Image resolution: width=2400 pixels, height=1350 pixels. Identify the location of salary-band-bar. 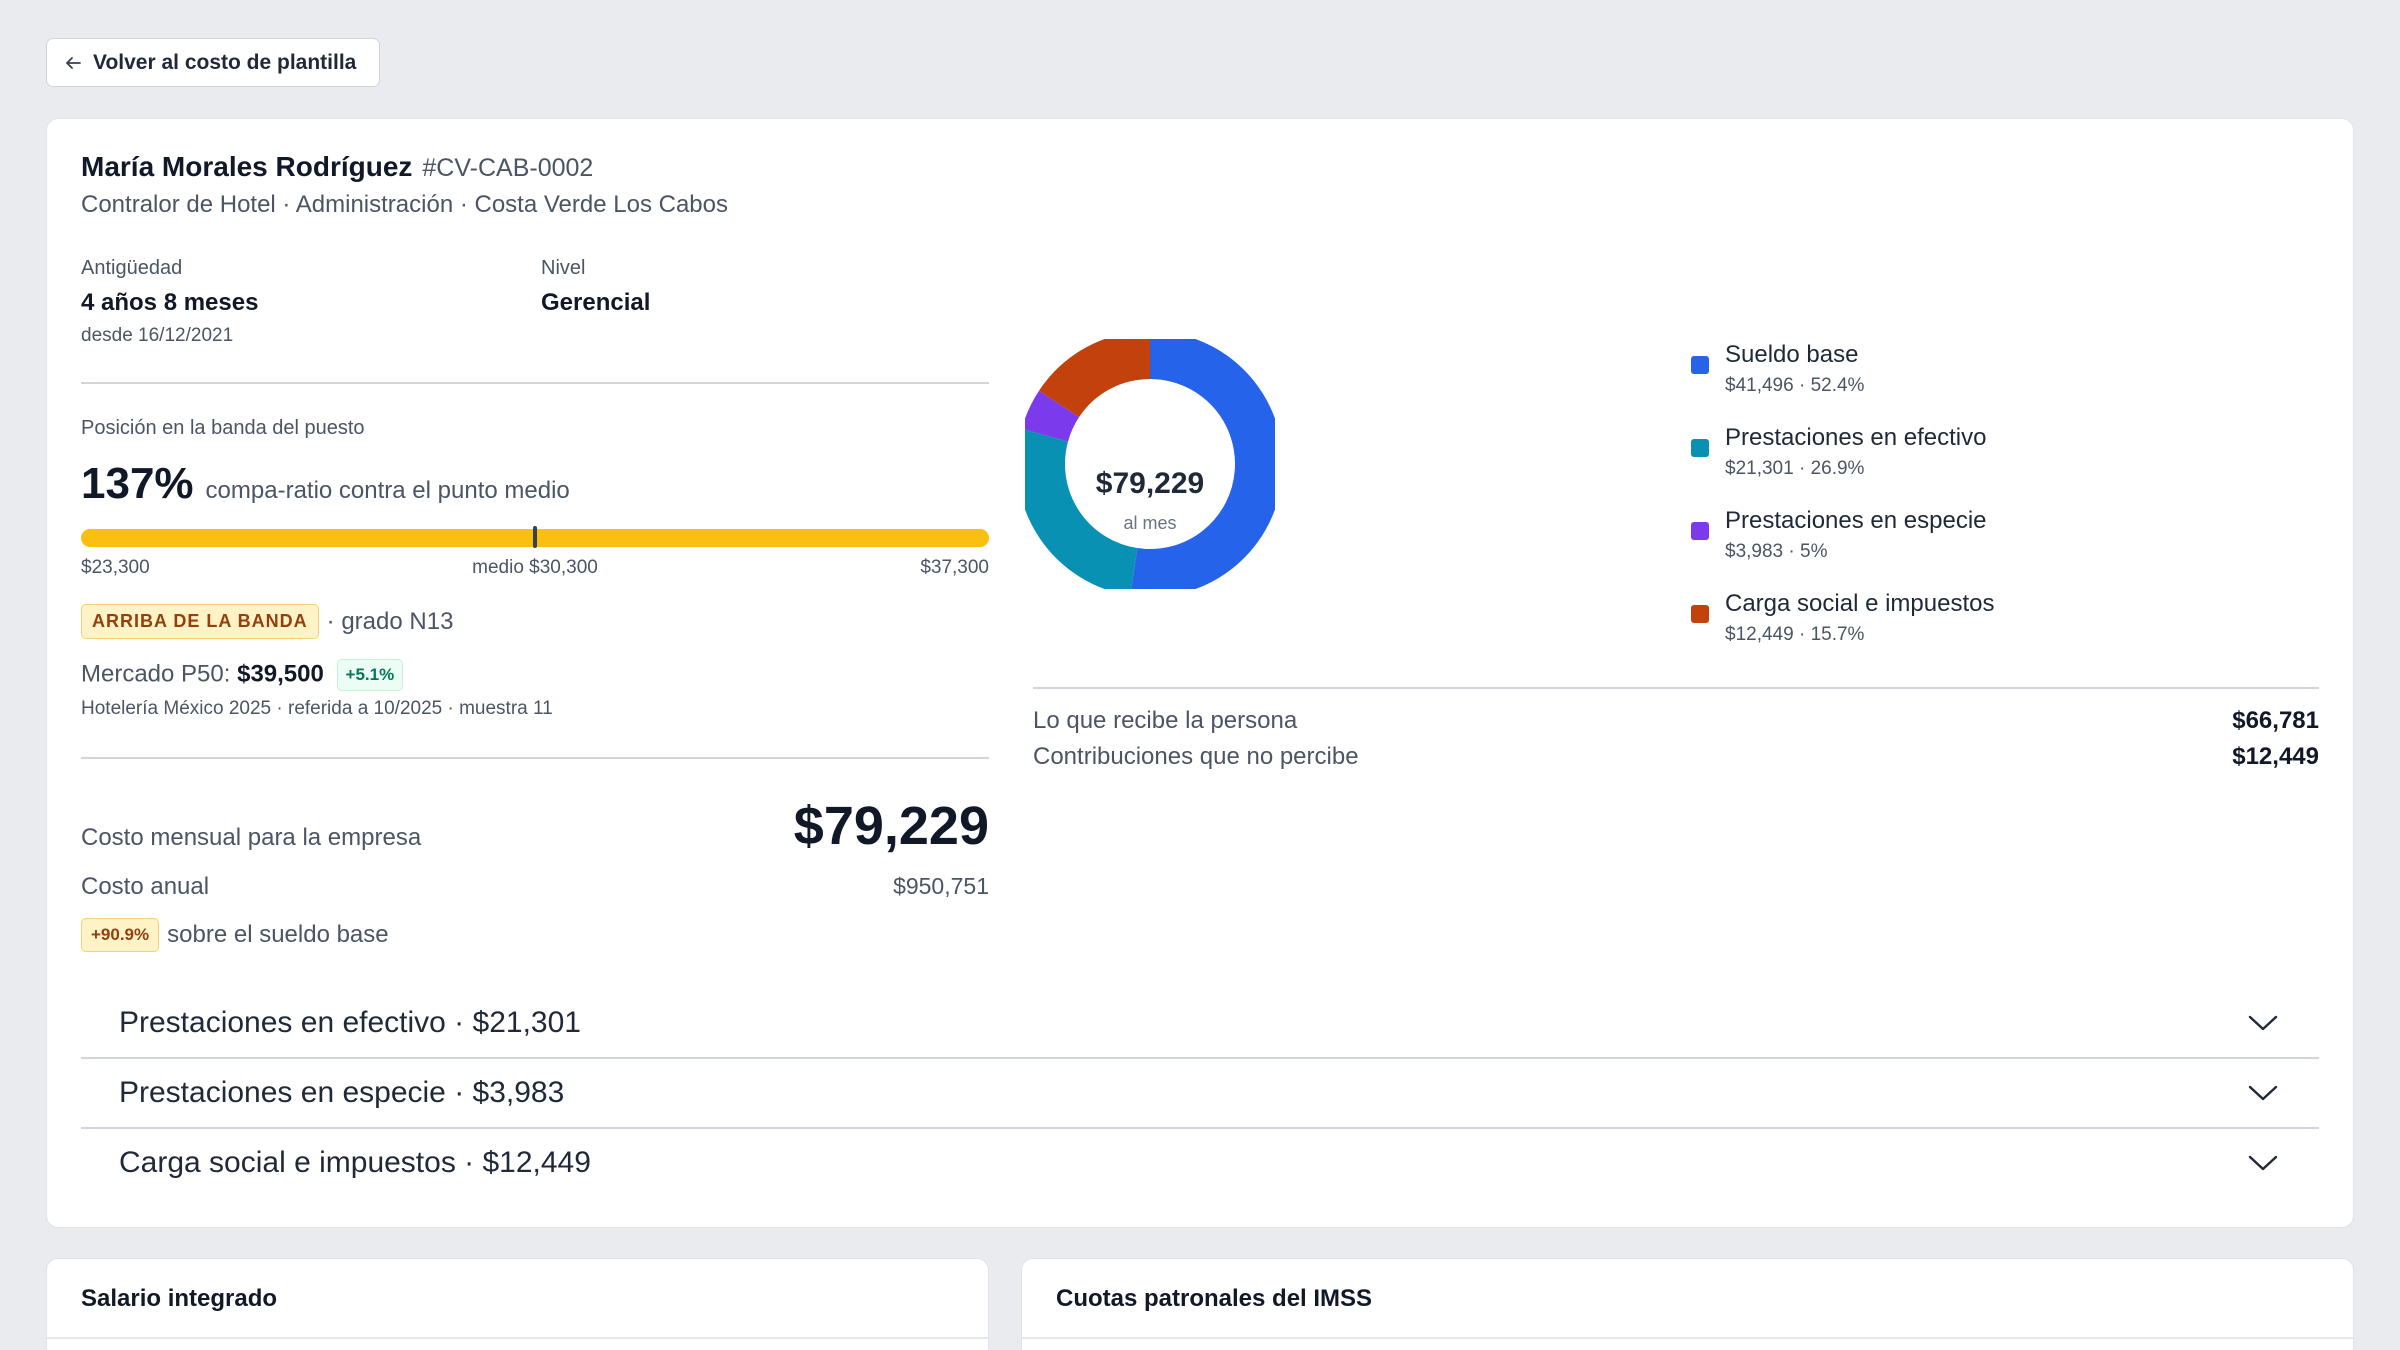
(535, 537).